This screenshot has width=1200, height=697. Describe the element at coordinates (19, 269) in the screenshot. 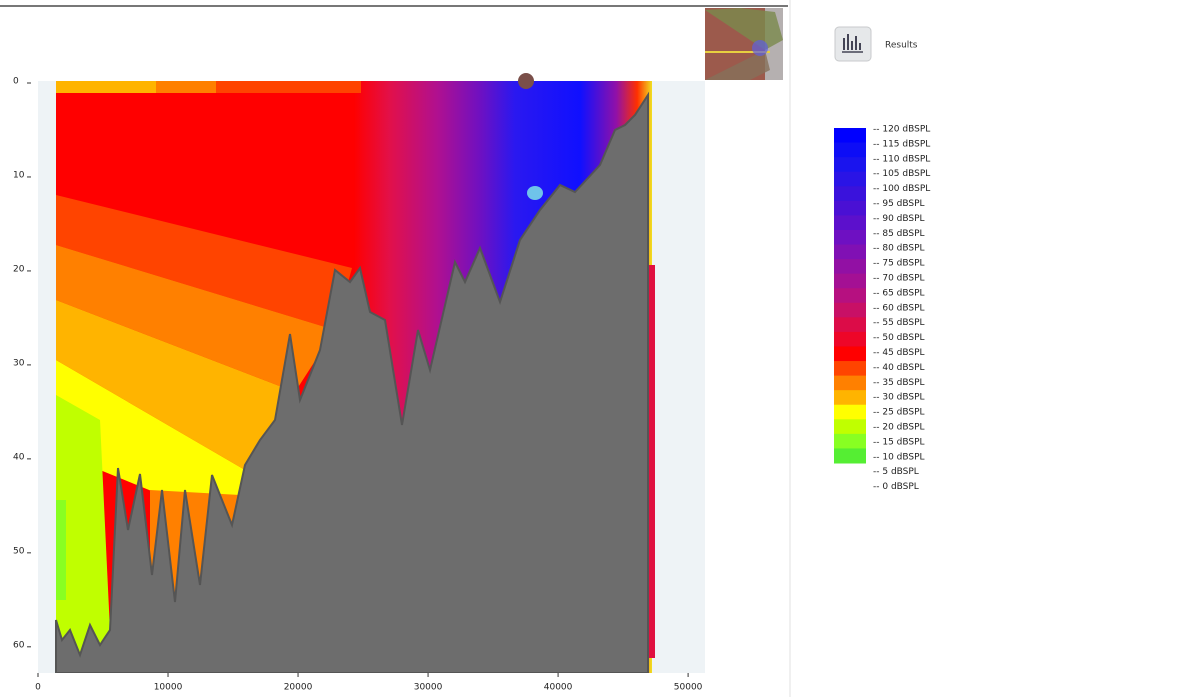

I see `y-tick-label: 20` at that location.